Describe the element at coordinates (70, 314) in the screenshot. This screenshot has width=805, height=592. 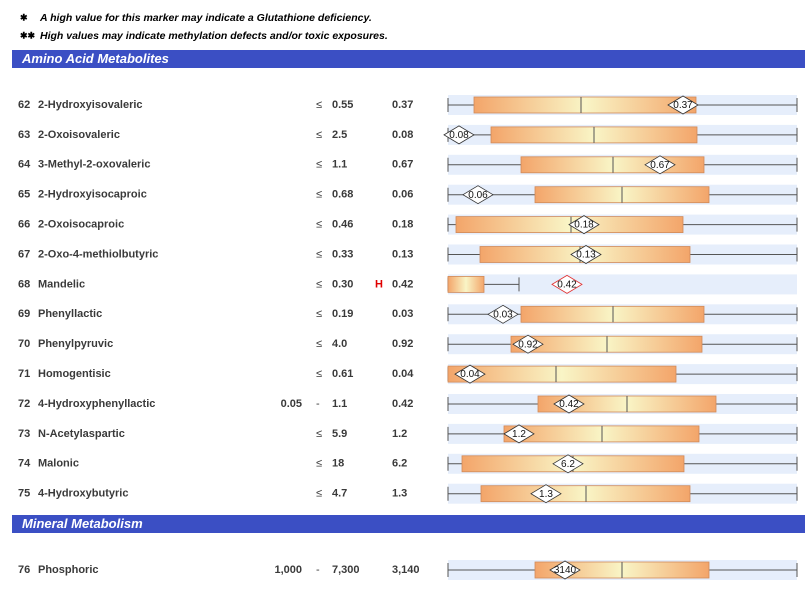
I see `row-name: Phenyllactic` at that location.